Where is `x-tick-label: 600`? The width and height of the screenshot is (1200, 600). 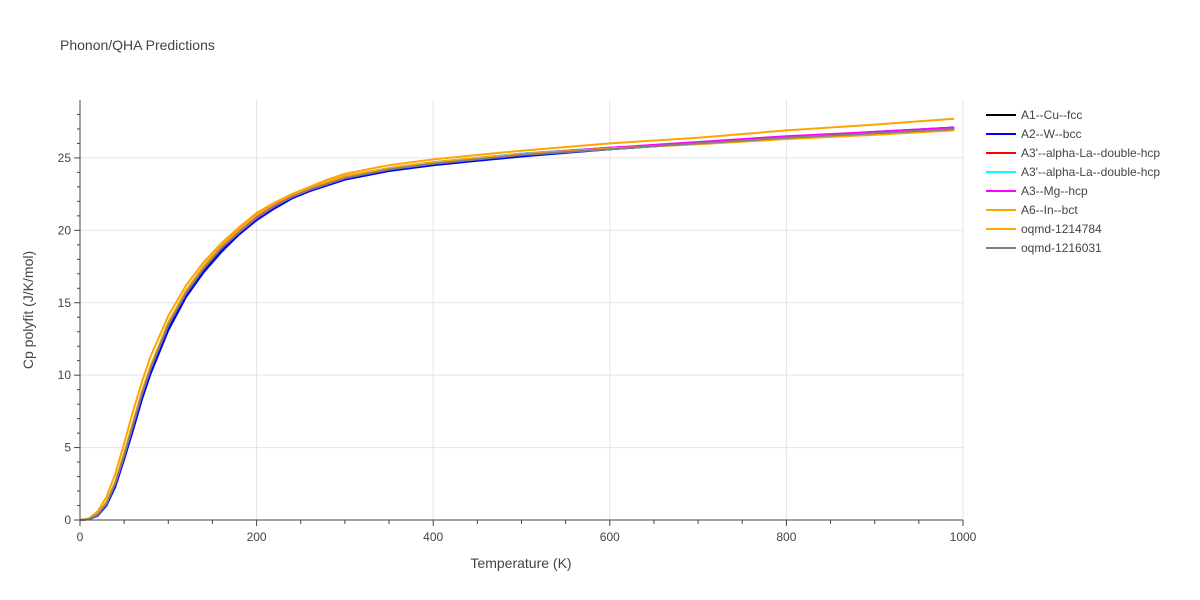 x-tick-label: 600 is located at coordinates (610, 537).